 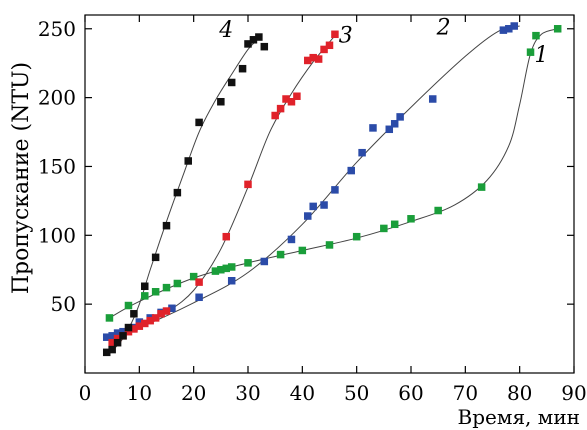 What do you see at coordinates (410, 393) in the screenshot?
I see `x-tick-label: 60` at bounding box center [410, 393].